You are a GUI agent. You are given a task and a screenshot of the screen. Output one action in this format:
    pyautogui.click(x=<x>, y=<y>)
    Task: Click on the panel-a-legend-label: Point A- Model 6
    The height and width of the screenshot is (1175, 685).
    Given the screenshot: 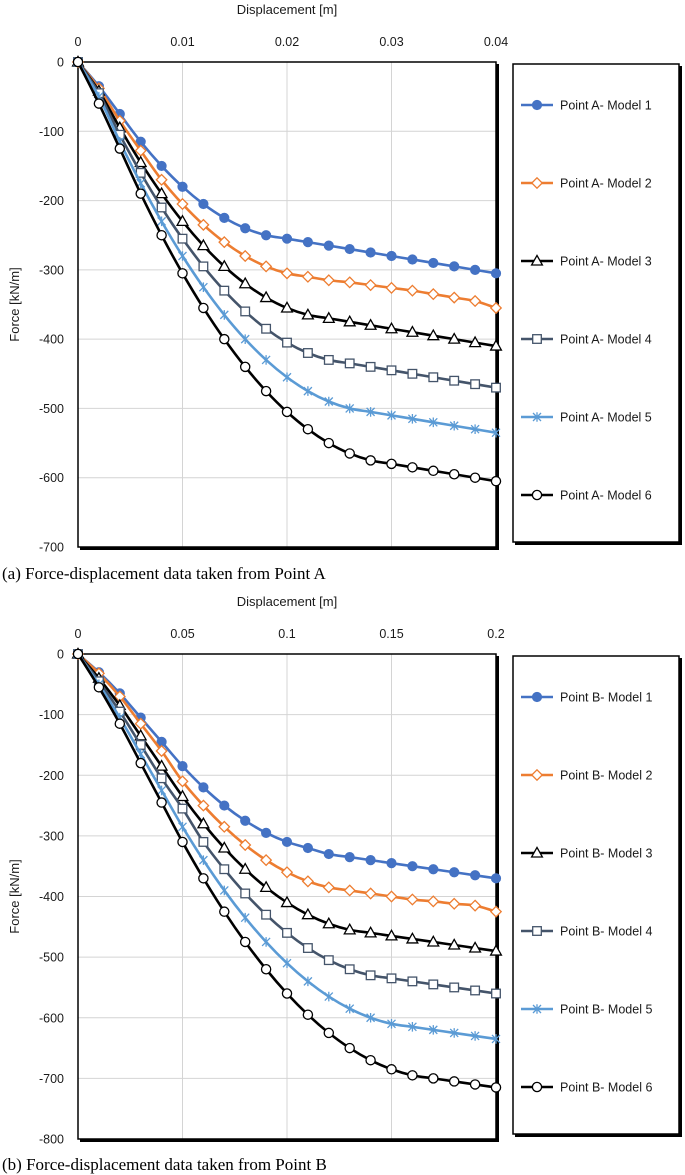 What is the action you would take?
    pyautogui.click(x=606, y=496)
    